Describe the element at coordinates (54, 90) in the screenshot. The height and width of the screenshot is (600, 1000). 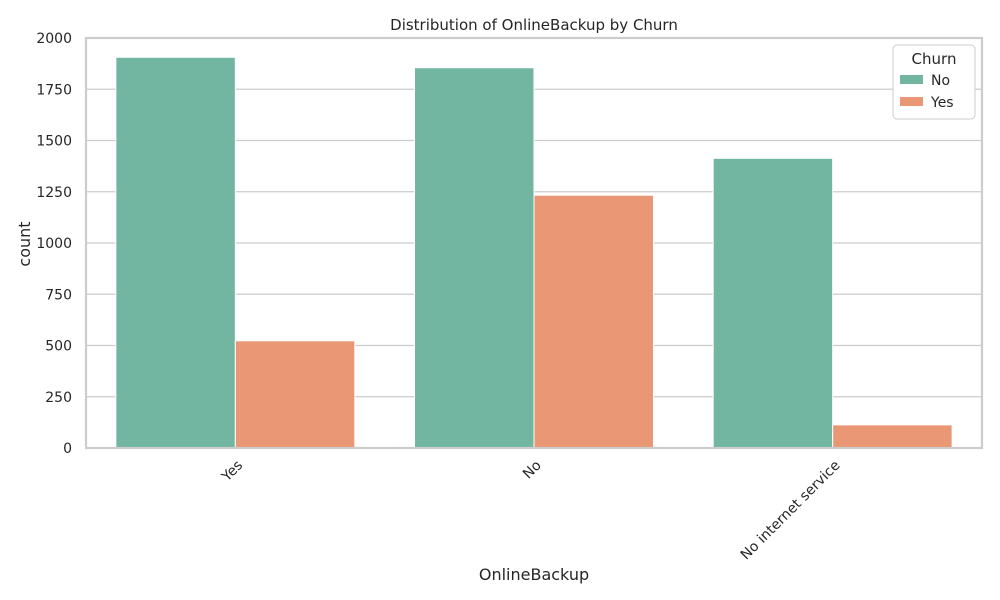
I see `y-tick-label: 1750` at that location.